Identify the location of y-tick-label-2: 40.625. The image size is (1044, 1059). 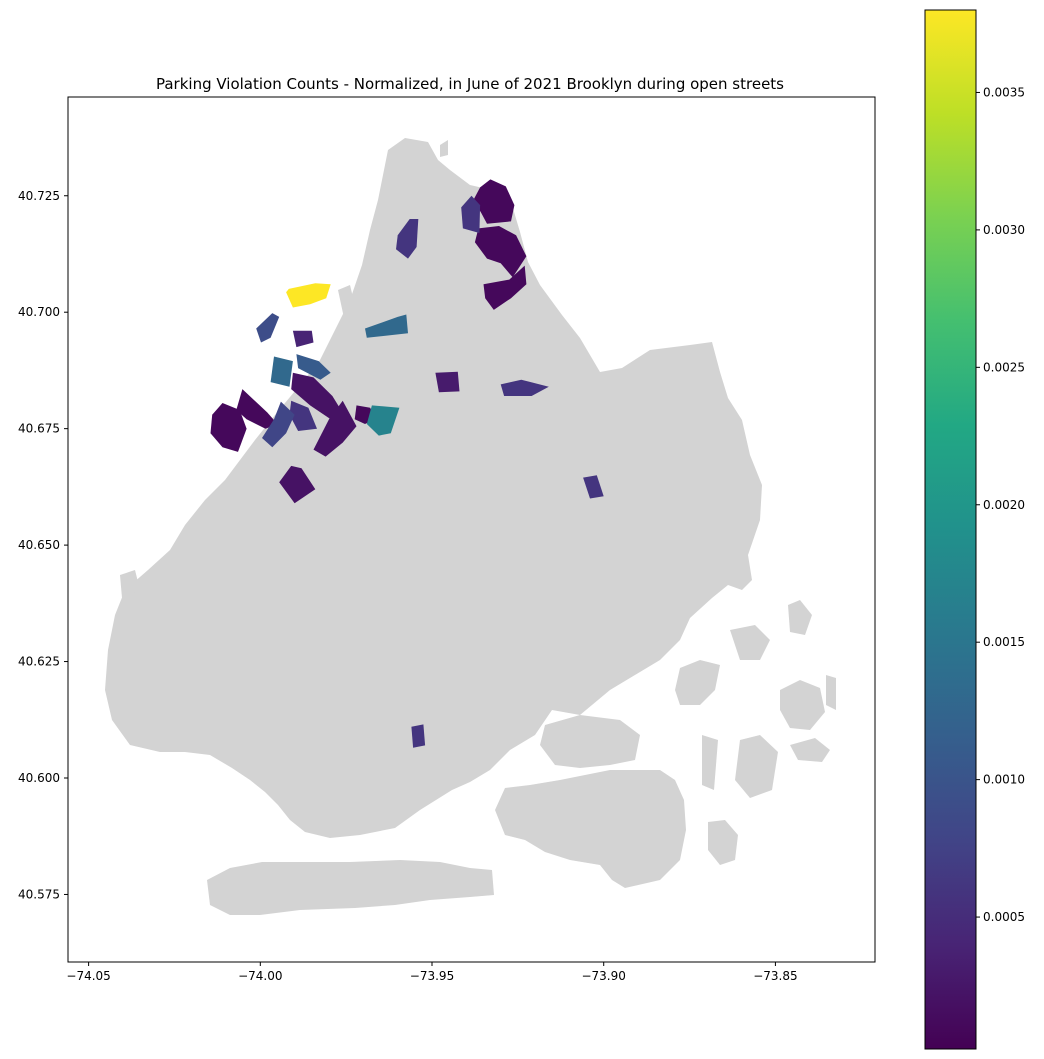
(39, 662).